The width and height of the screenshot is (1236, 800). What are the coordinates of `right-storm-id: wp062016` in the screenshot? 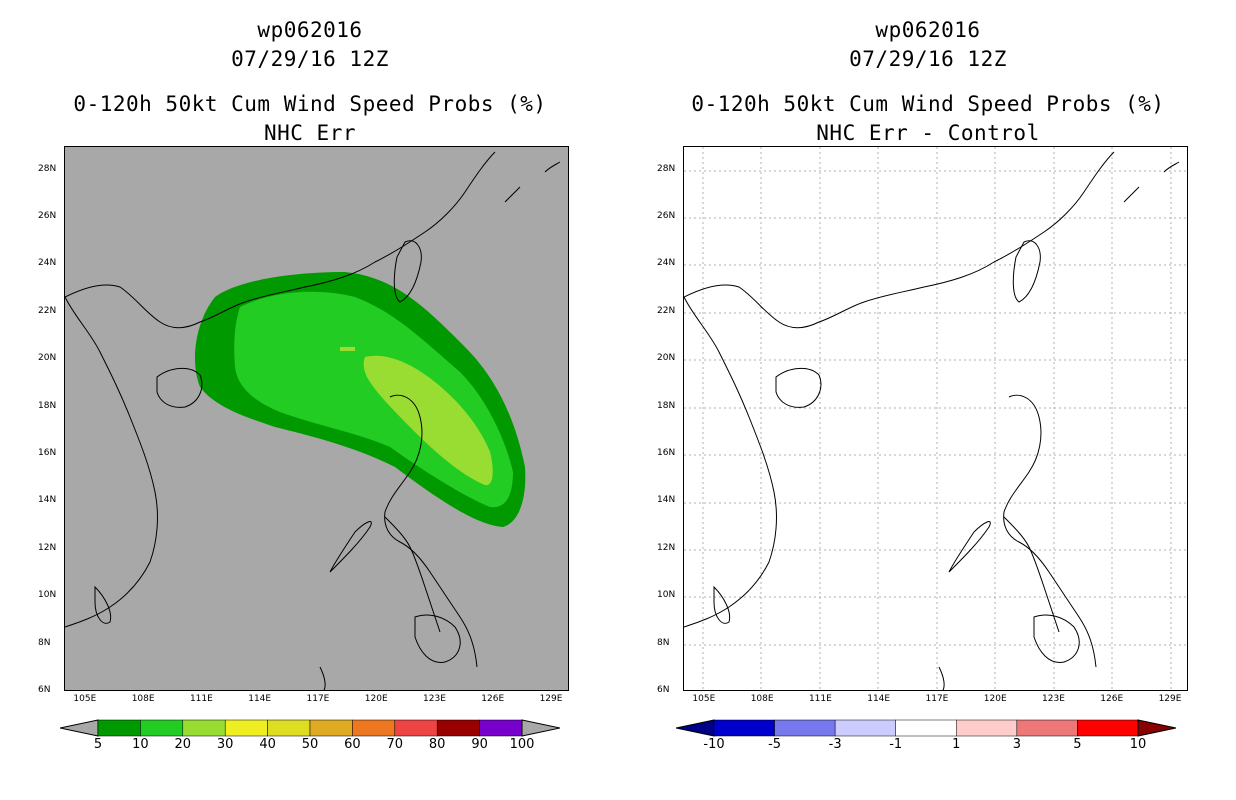 It's located at (928, 30).